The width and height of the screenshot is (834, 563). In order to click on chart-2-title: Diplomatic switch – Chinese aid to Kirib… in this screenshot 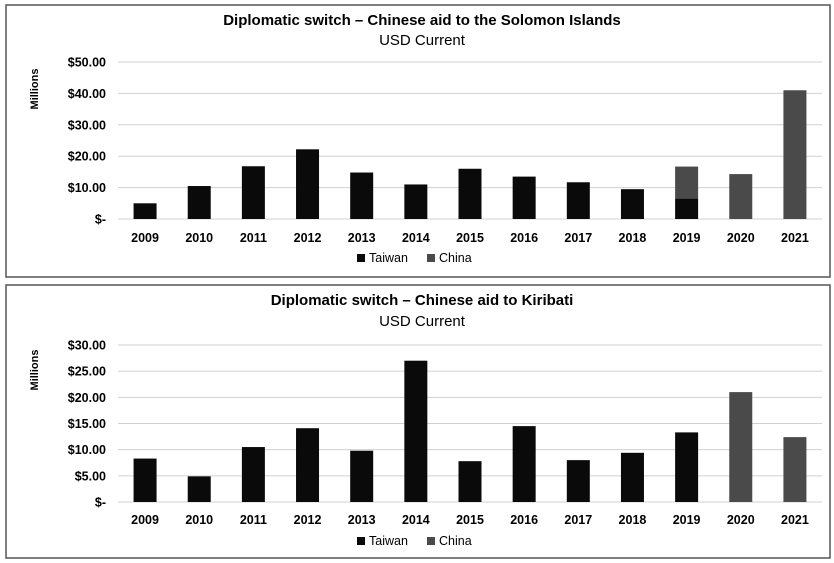, I will do `click(422, 300)`.